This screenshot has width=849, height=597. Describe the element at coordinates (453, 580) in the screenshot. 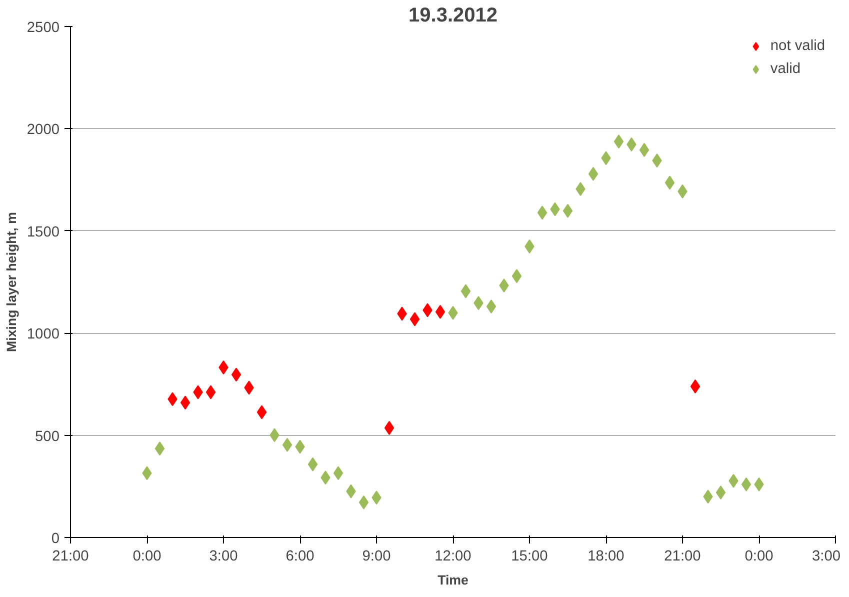

I see `x-axis-title: Time` at that location.